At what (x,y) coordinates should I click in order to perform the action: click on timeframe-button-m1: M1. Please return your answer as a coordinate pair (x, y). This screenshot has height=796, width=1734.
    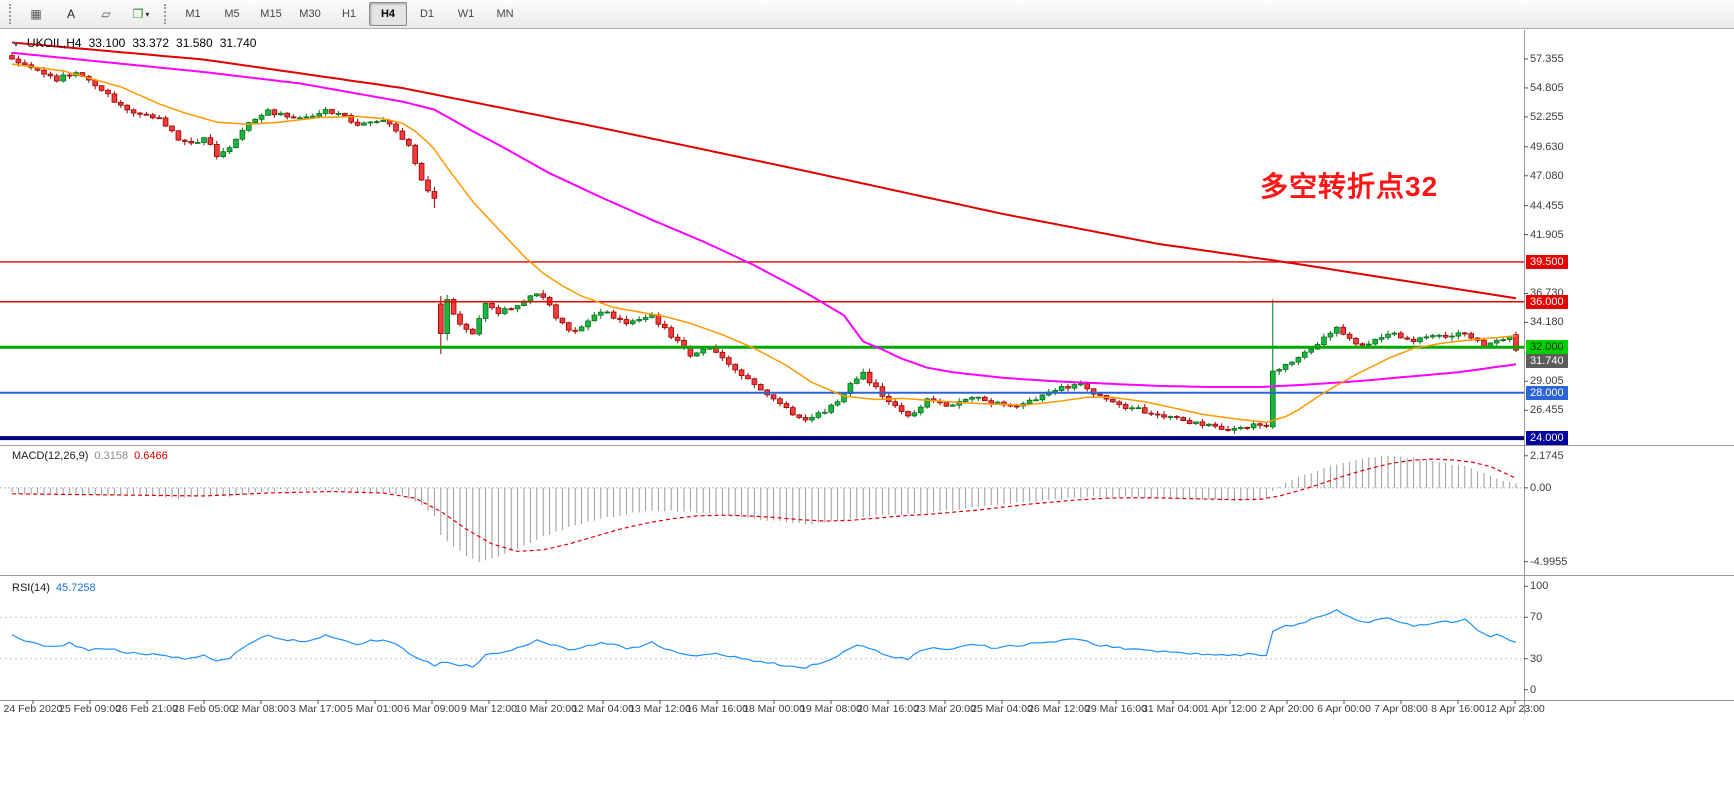
    Looking at the image, I should click on (193, 14).